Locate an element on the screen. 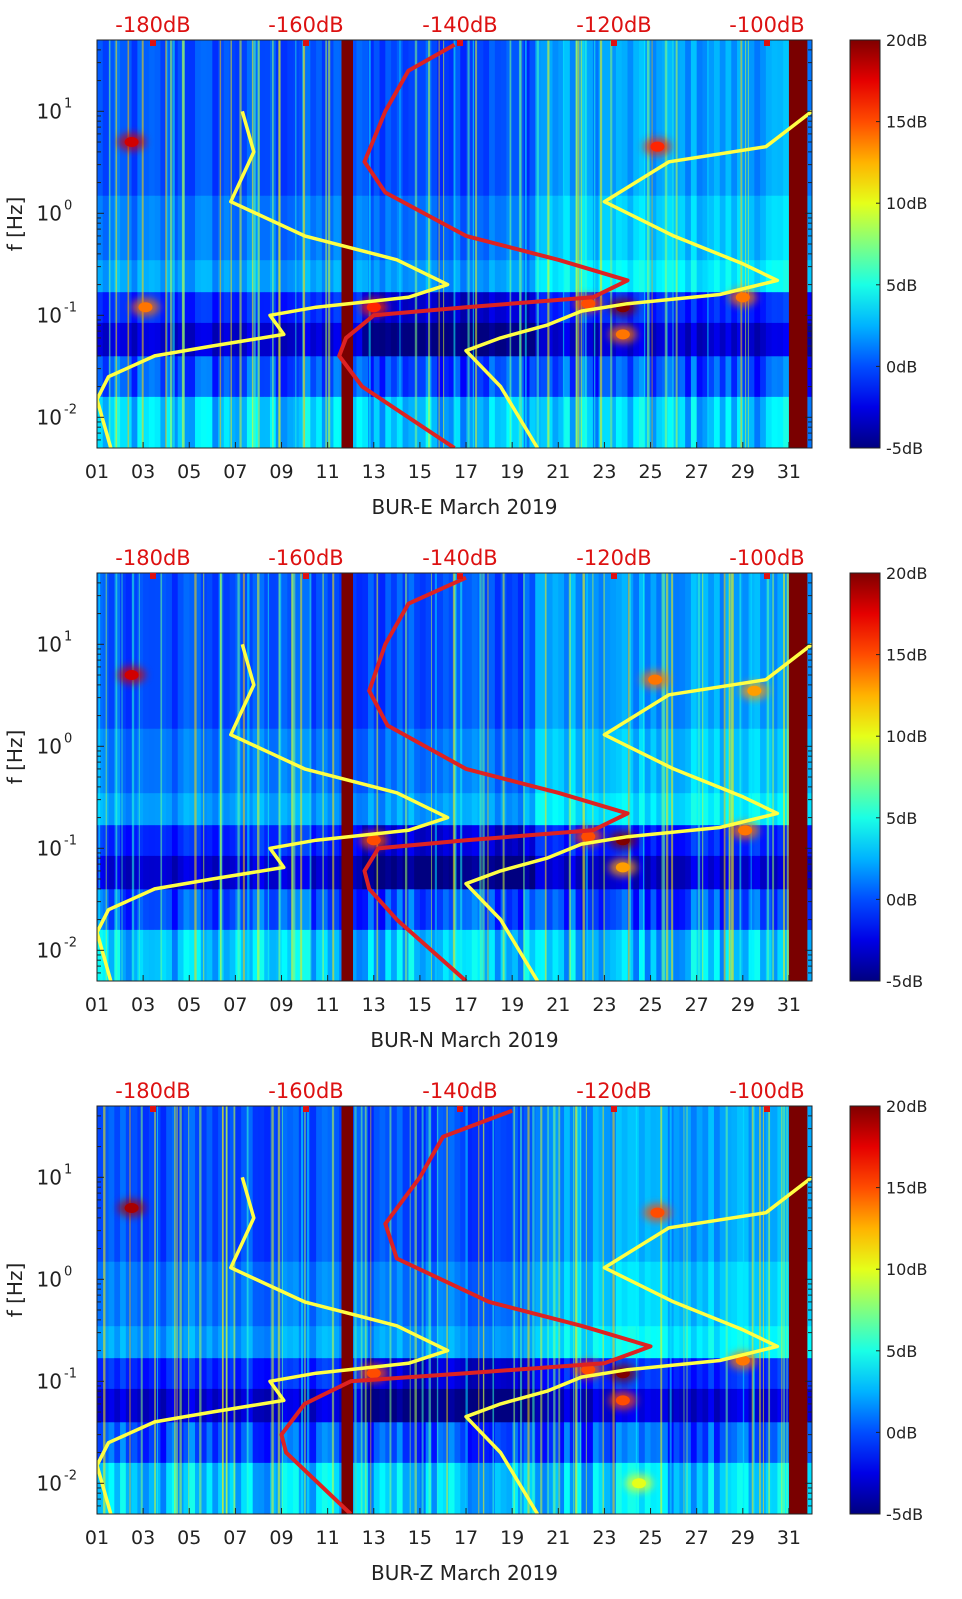 The width and height of the screenshot is (962, 1599). colorbar-tick-label: 0dB is located at coordinates (901, 366).